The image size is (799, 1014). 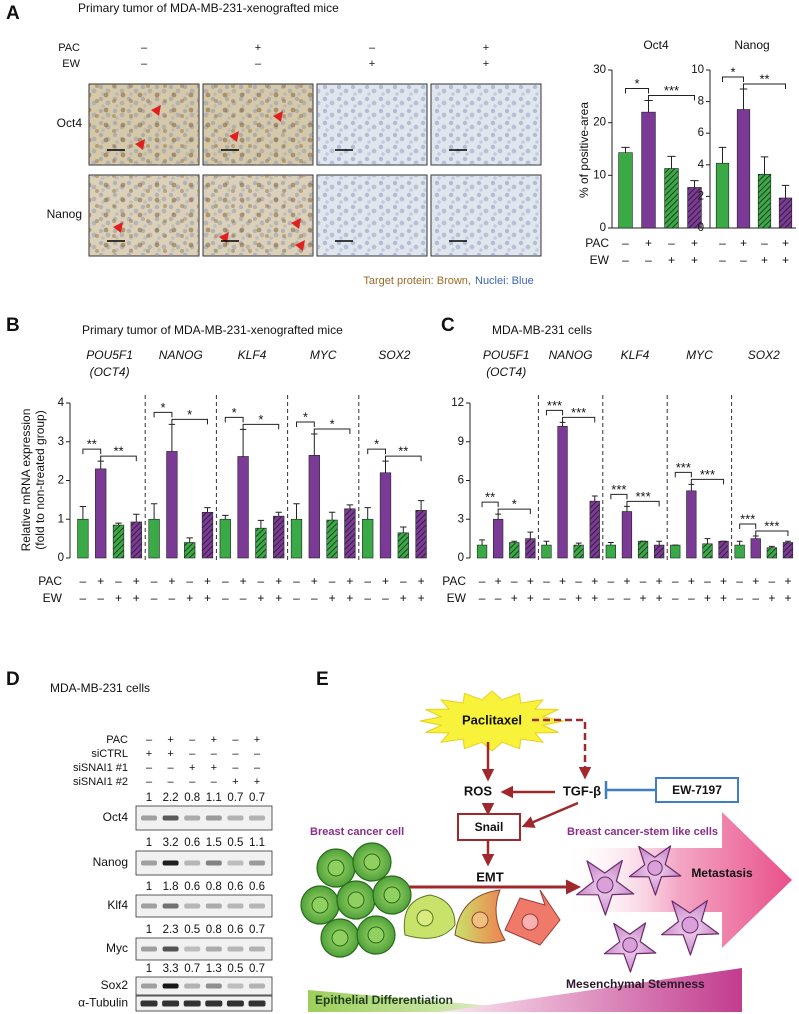 What do you see at coordinates (204, 1003) in the screenshot?
I see `blot-strip` at bounding box center [204, 1003].